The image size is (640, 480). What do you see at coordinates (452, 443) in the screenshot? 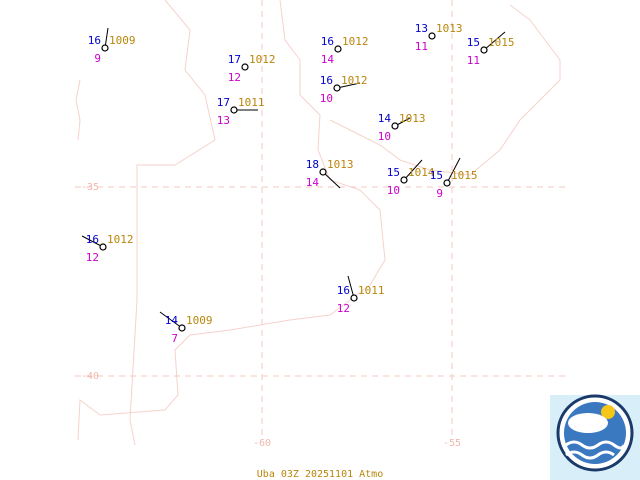
I see `lon-label: -55` at bounding box center [452, 443].